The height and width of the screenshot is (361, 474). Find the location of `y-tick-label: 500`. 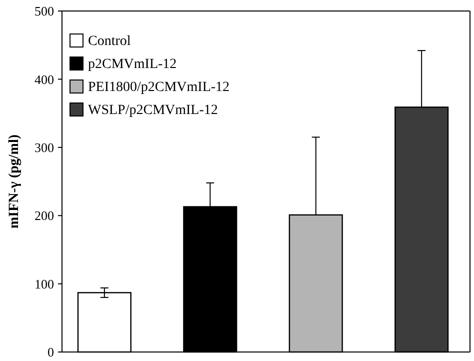

y-tick-label: 500 is located at coordinates (44, 11).